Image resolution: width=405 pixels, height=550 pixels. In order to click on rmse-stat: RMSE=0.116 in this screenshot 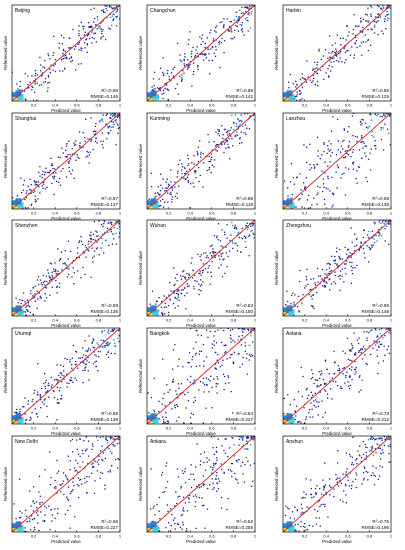, I will do `click(240, 204)`.